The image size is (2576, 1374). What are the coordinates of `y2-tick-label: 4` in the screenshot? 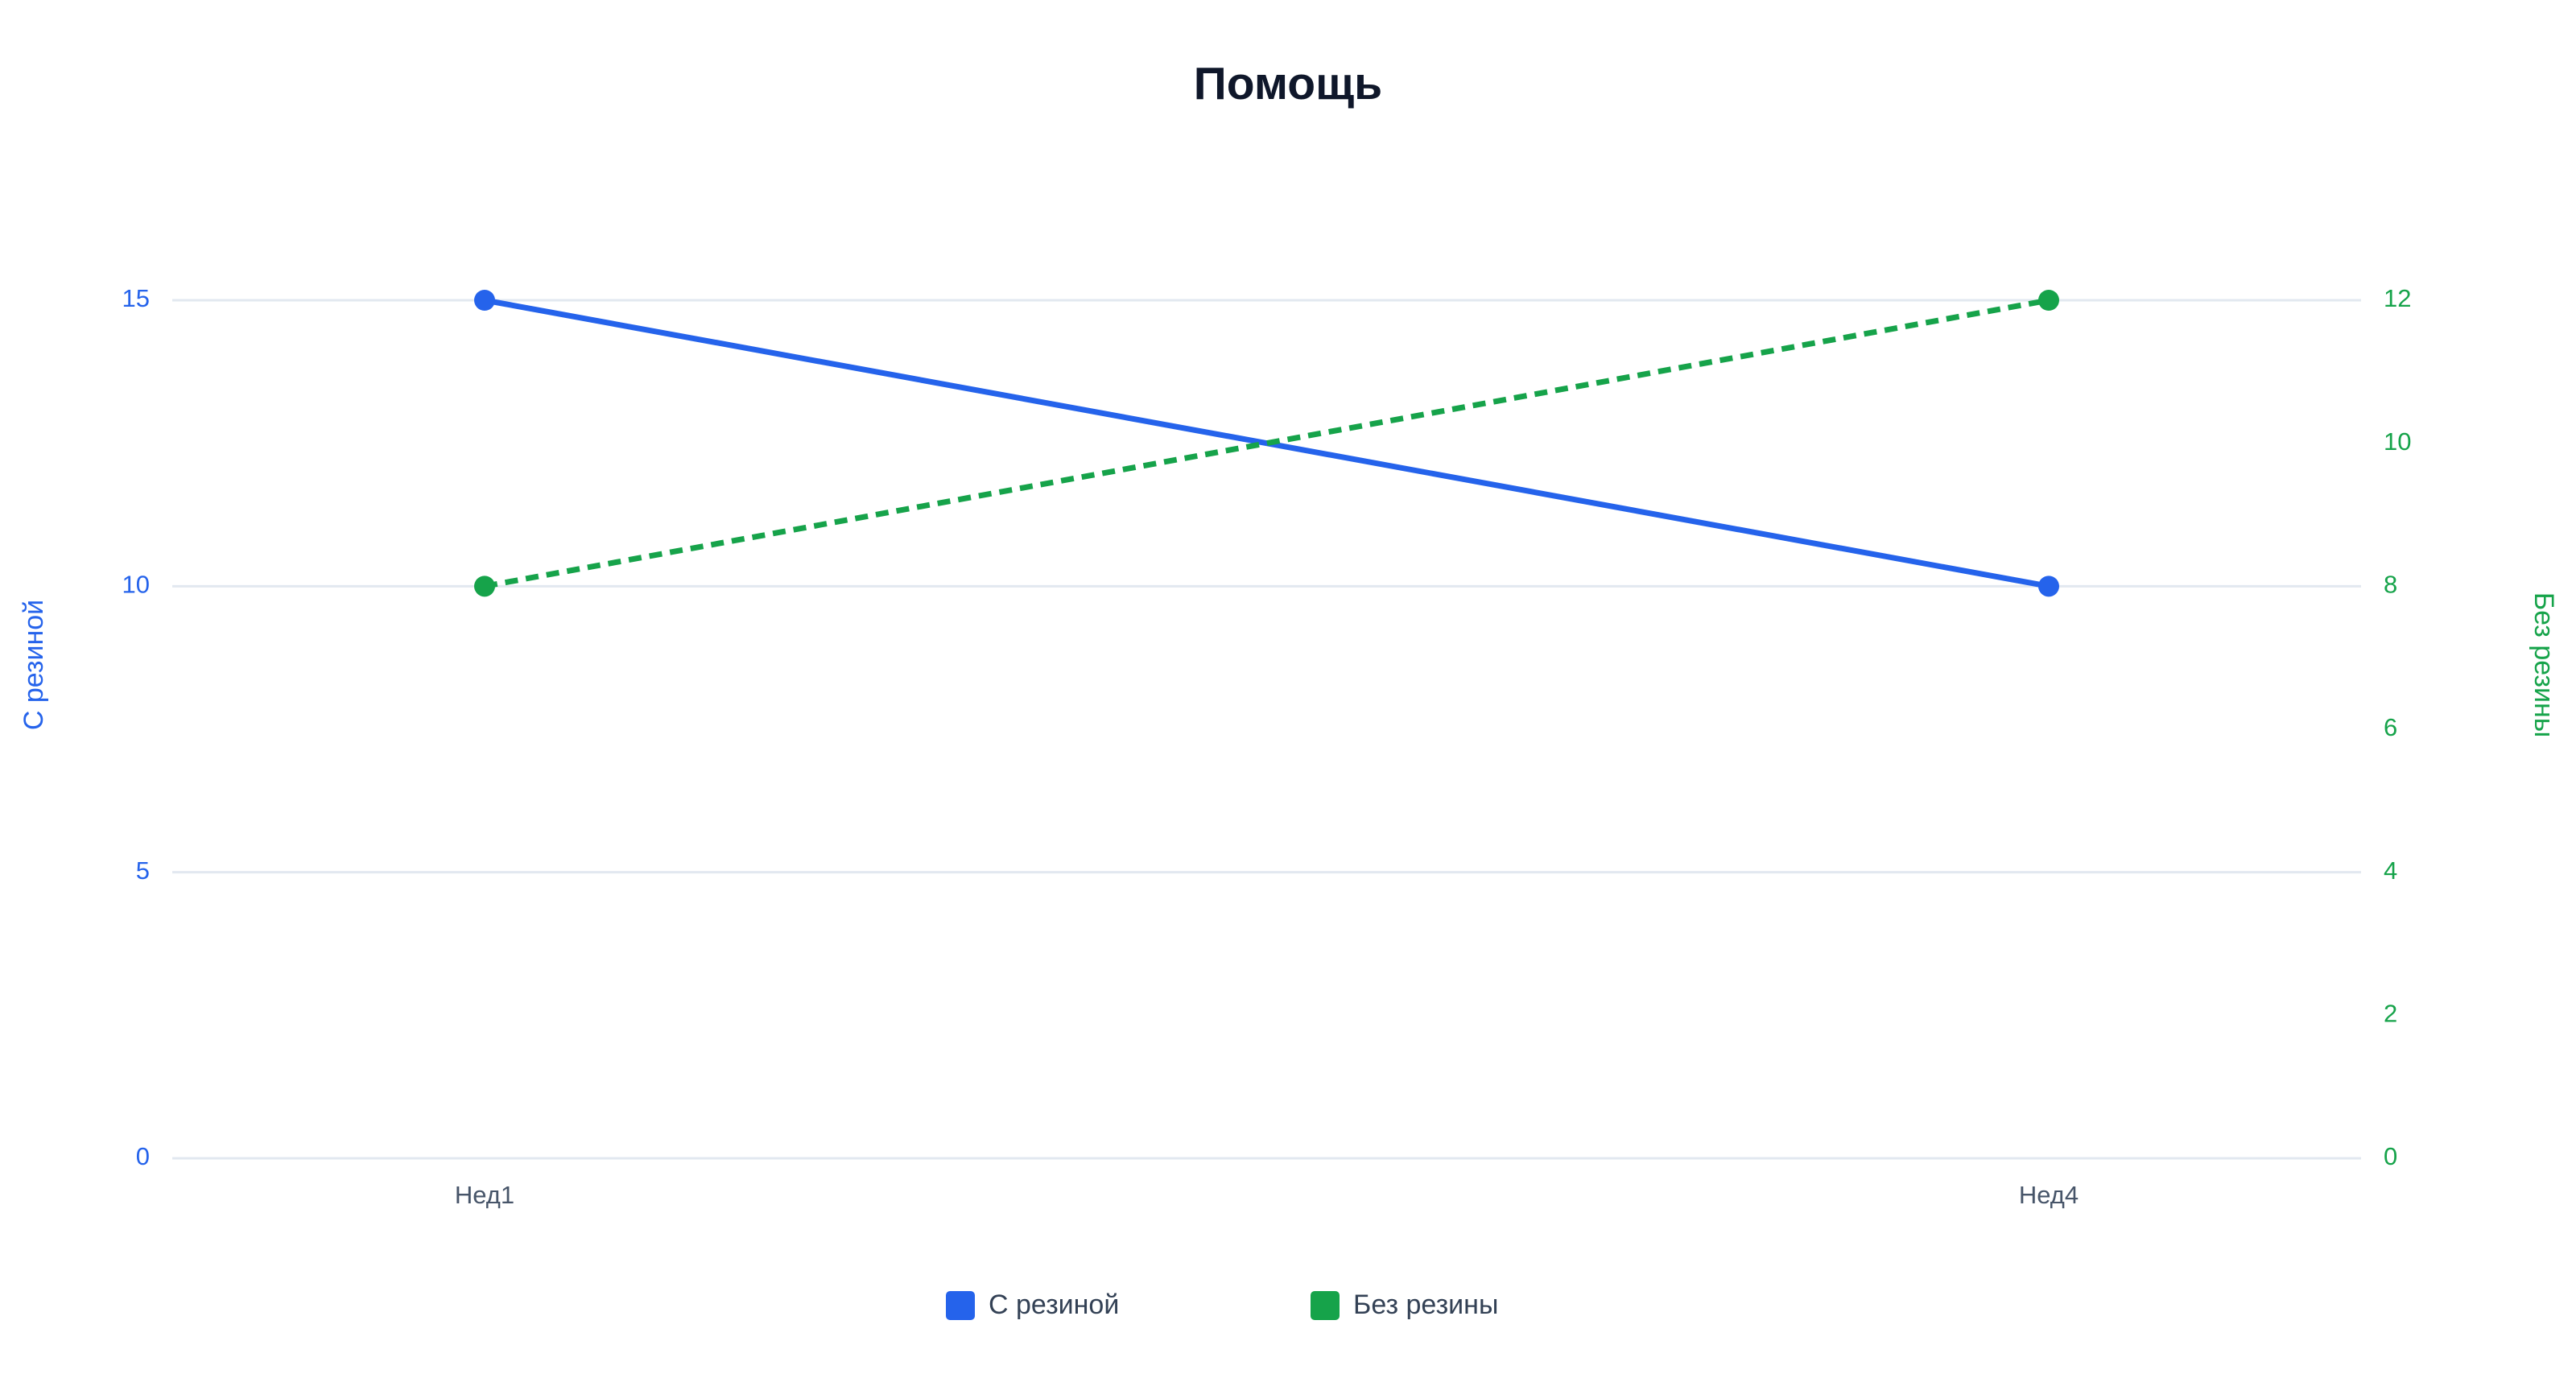 It's located at (2390, 870).